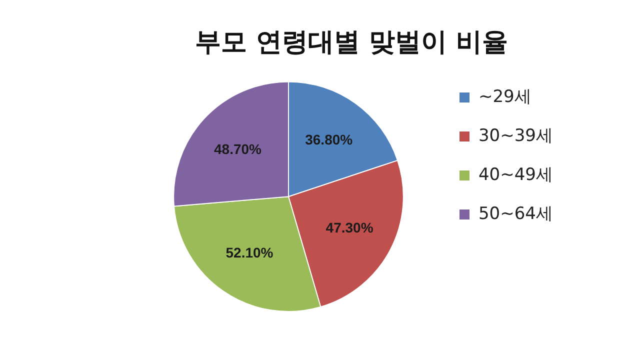  Describe the element at coordinates (250, 252) in the screenshot. I see `data-label: 52.10%` at that location.